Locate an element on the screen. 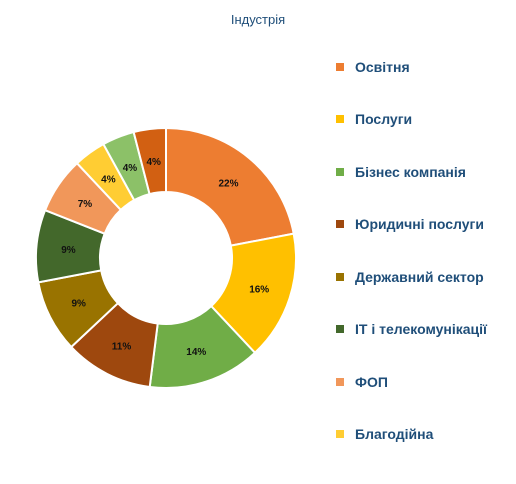  legend-item-3: Бізнес компанія is located at coordinates (420, 172).